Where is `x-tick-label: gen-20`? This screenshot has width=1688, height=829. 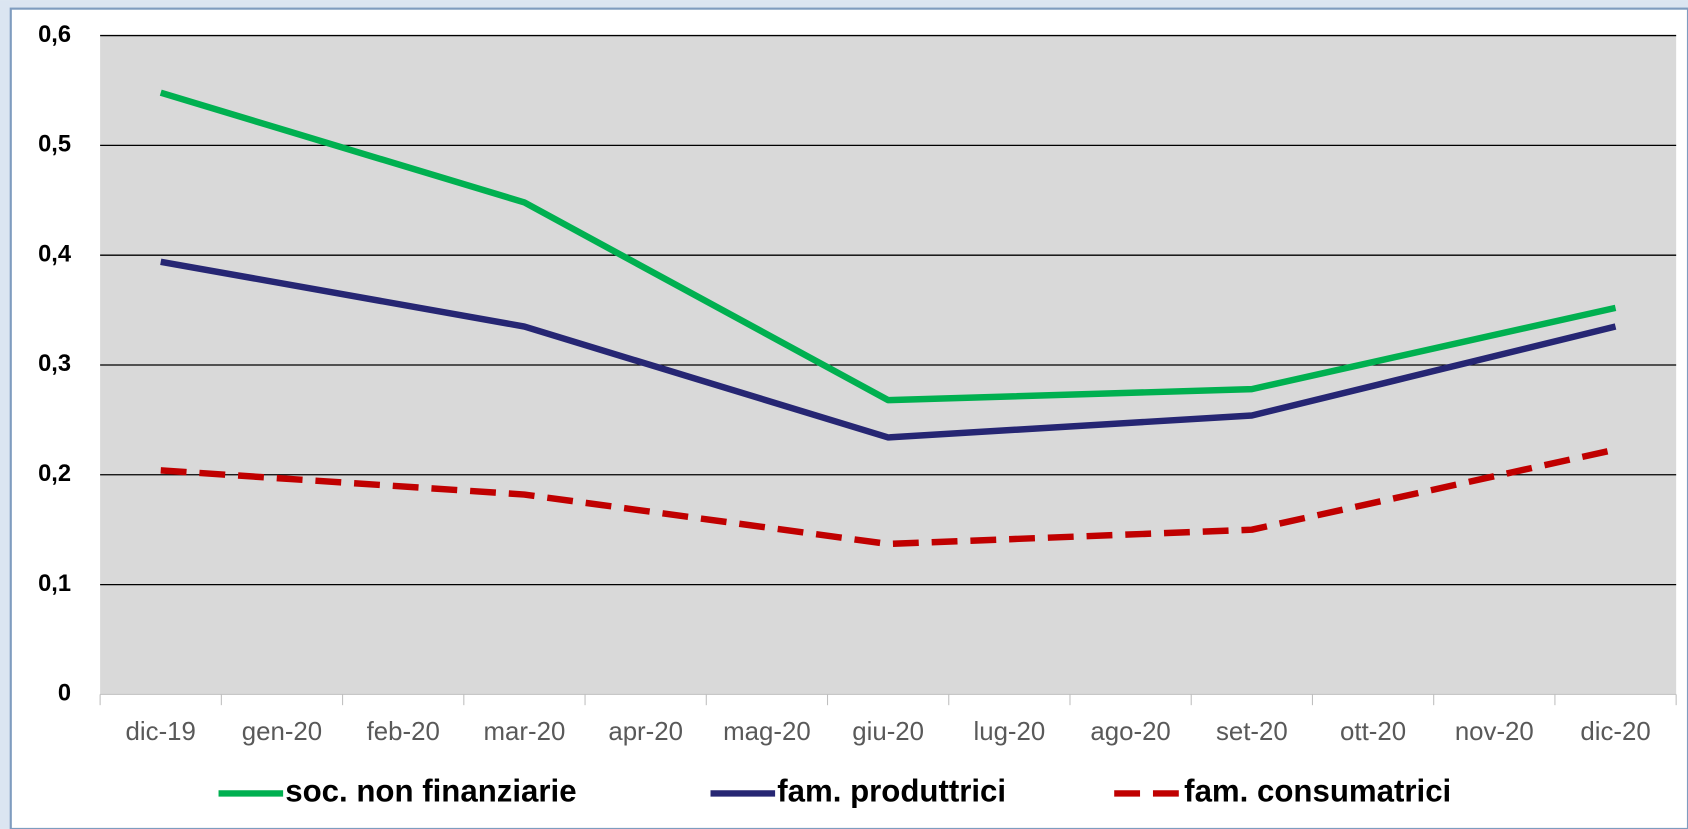
x-tick-label: gen-20 is located at coordinates (282, 732).